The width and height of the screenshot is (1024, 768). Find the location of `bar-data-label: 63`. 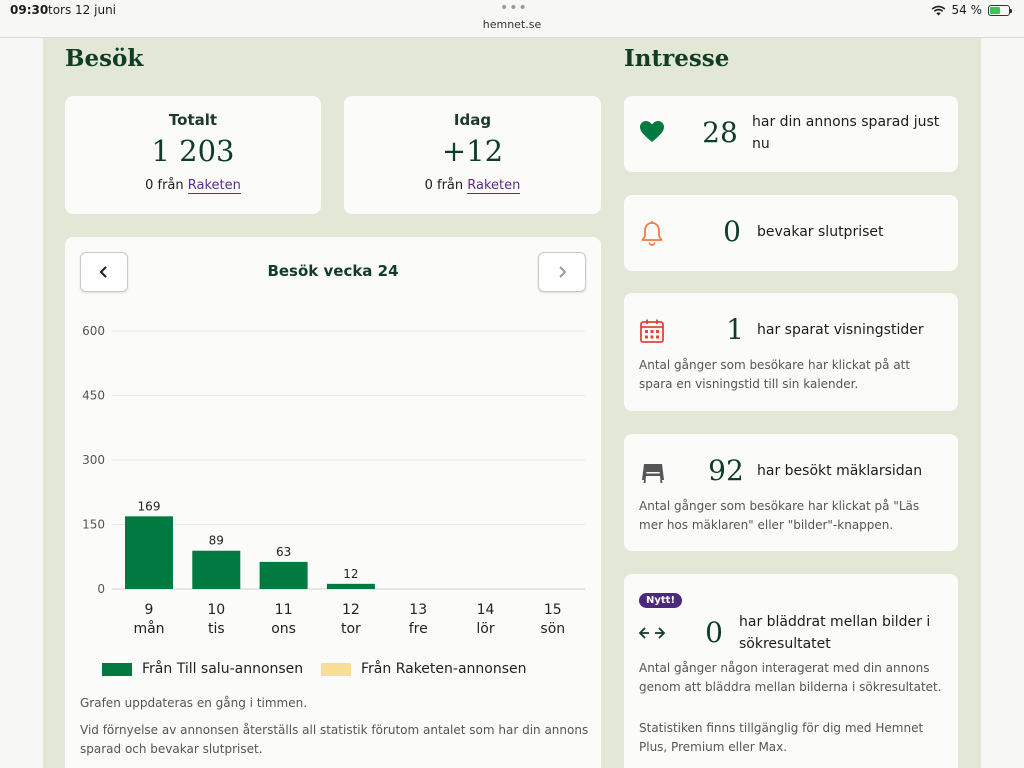

bar-data-label: 63 is located at coordinates (283, 552).